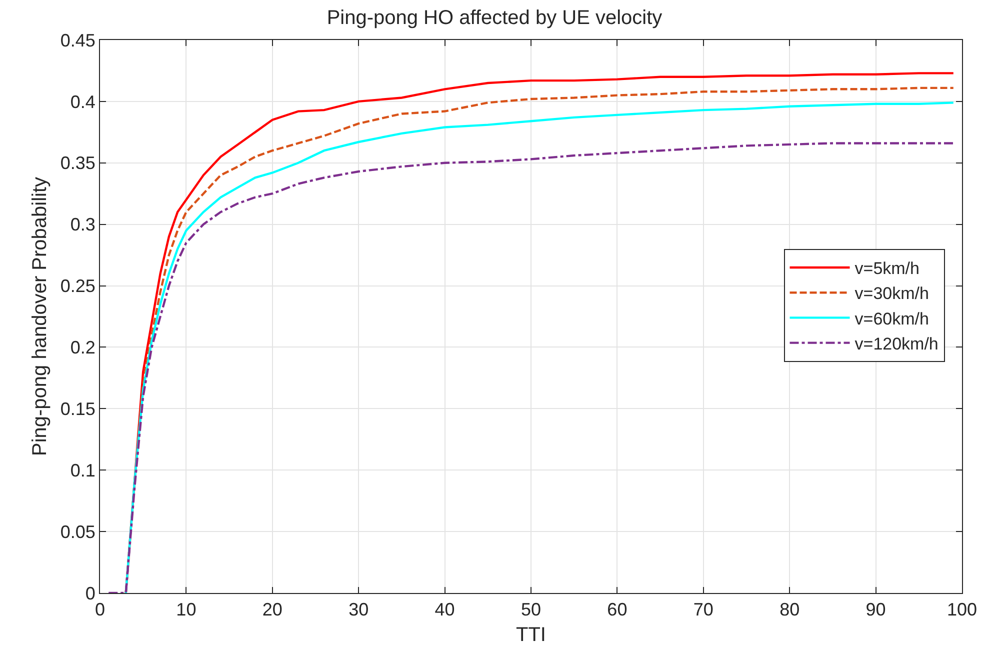 The image size is (989, 671). What do you see at coordinates (790, 610) in the screenshot?
I see `x-tick-label: 80` at bounding box center [790, 610].